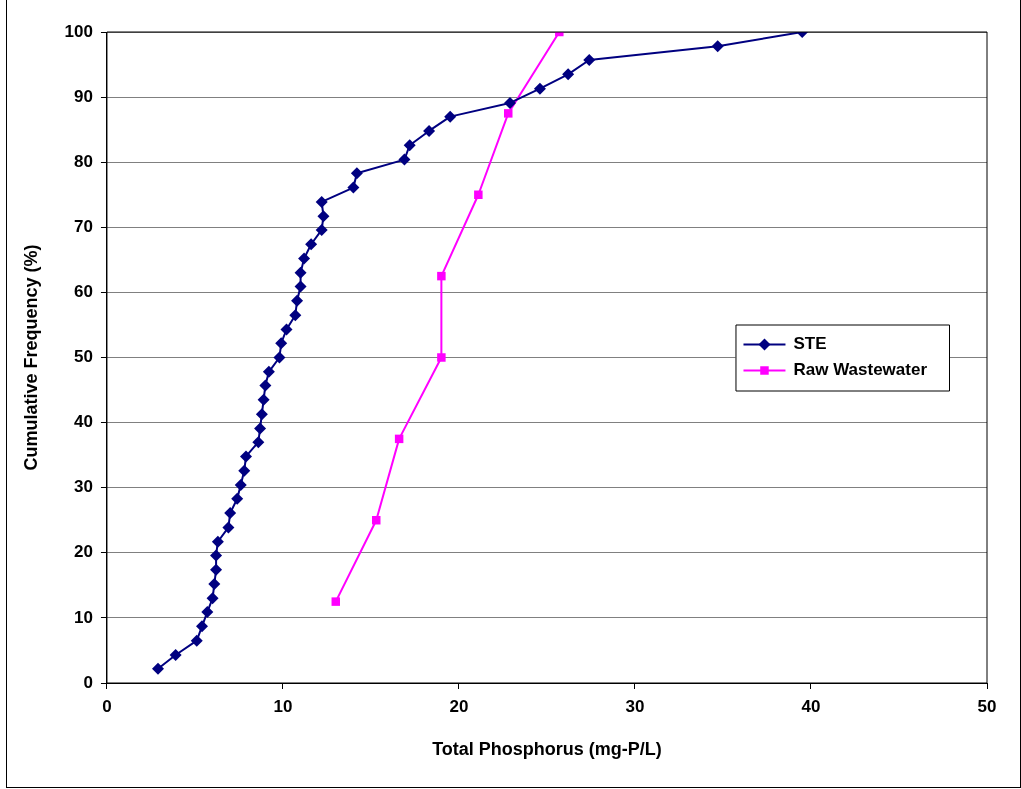 This screenshot has width=1021, height=789. What do you see at coordinates (83, 357) in the screenshot?
I see `y-tick-label: 50` at bounding box center [83, 357].